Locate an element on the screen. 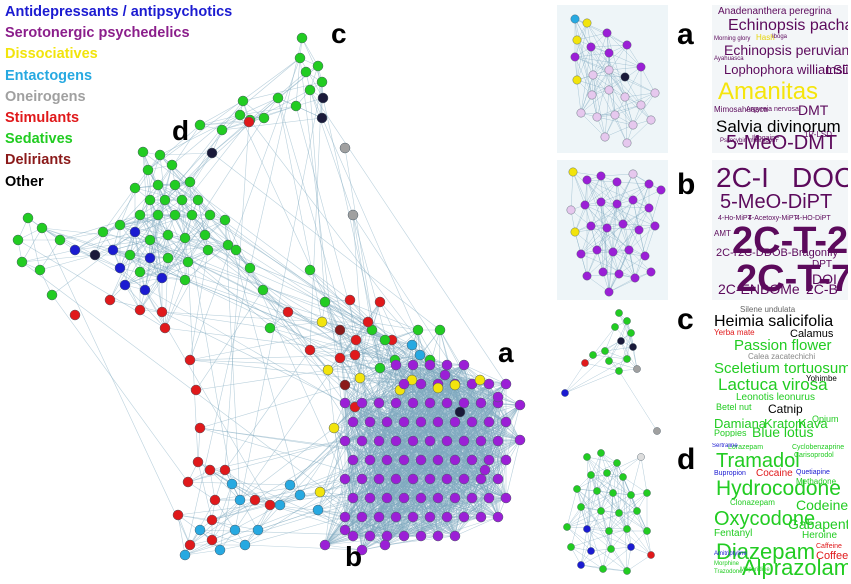  word-cloud-term: Heimia salicifolia is located at coordinates (774, 321).